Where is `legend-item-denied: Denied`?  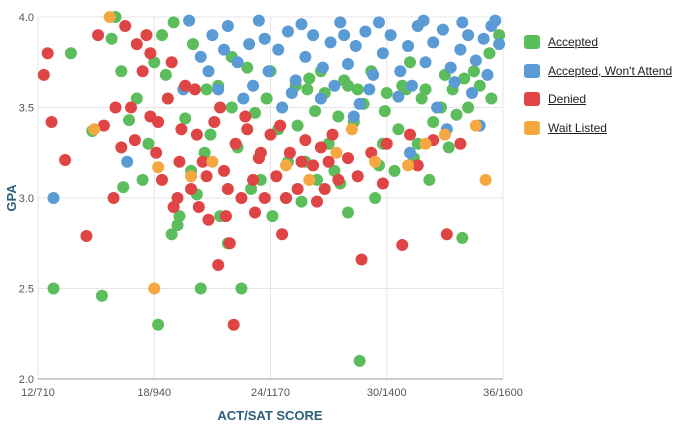
legend-item-denied: Denied is located at coordinates (598, 99).